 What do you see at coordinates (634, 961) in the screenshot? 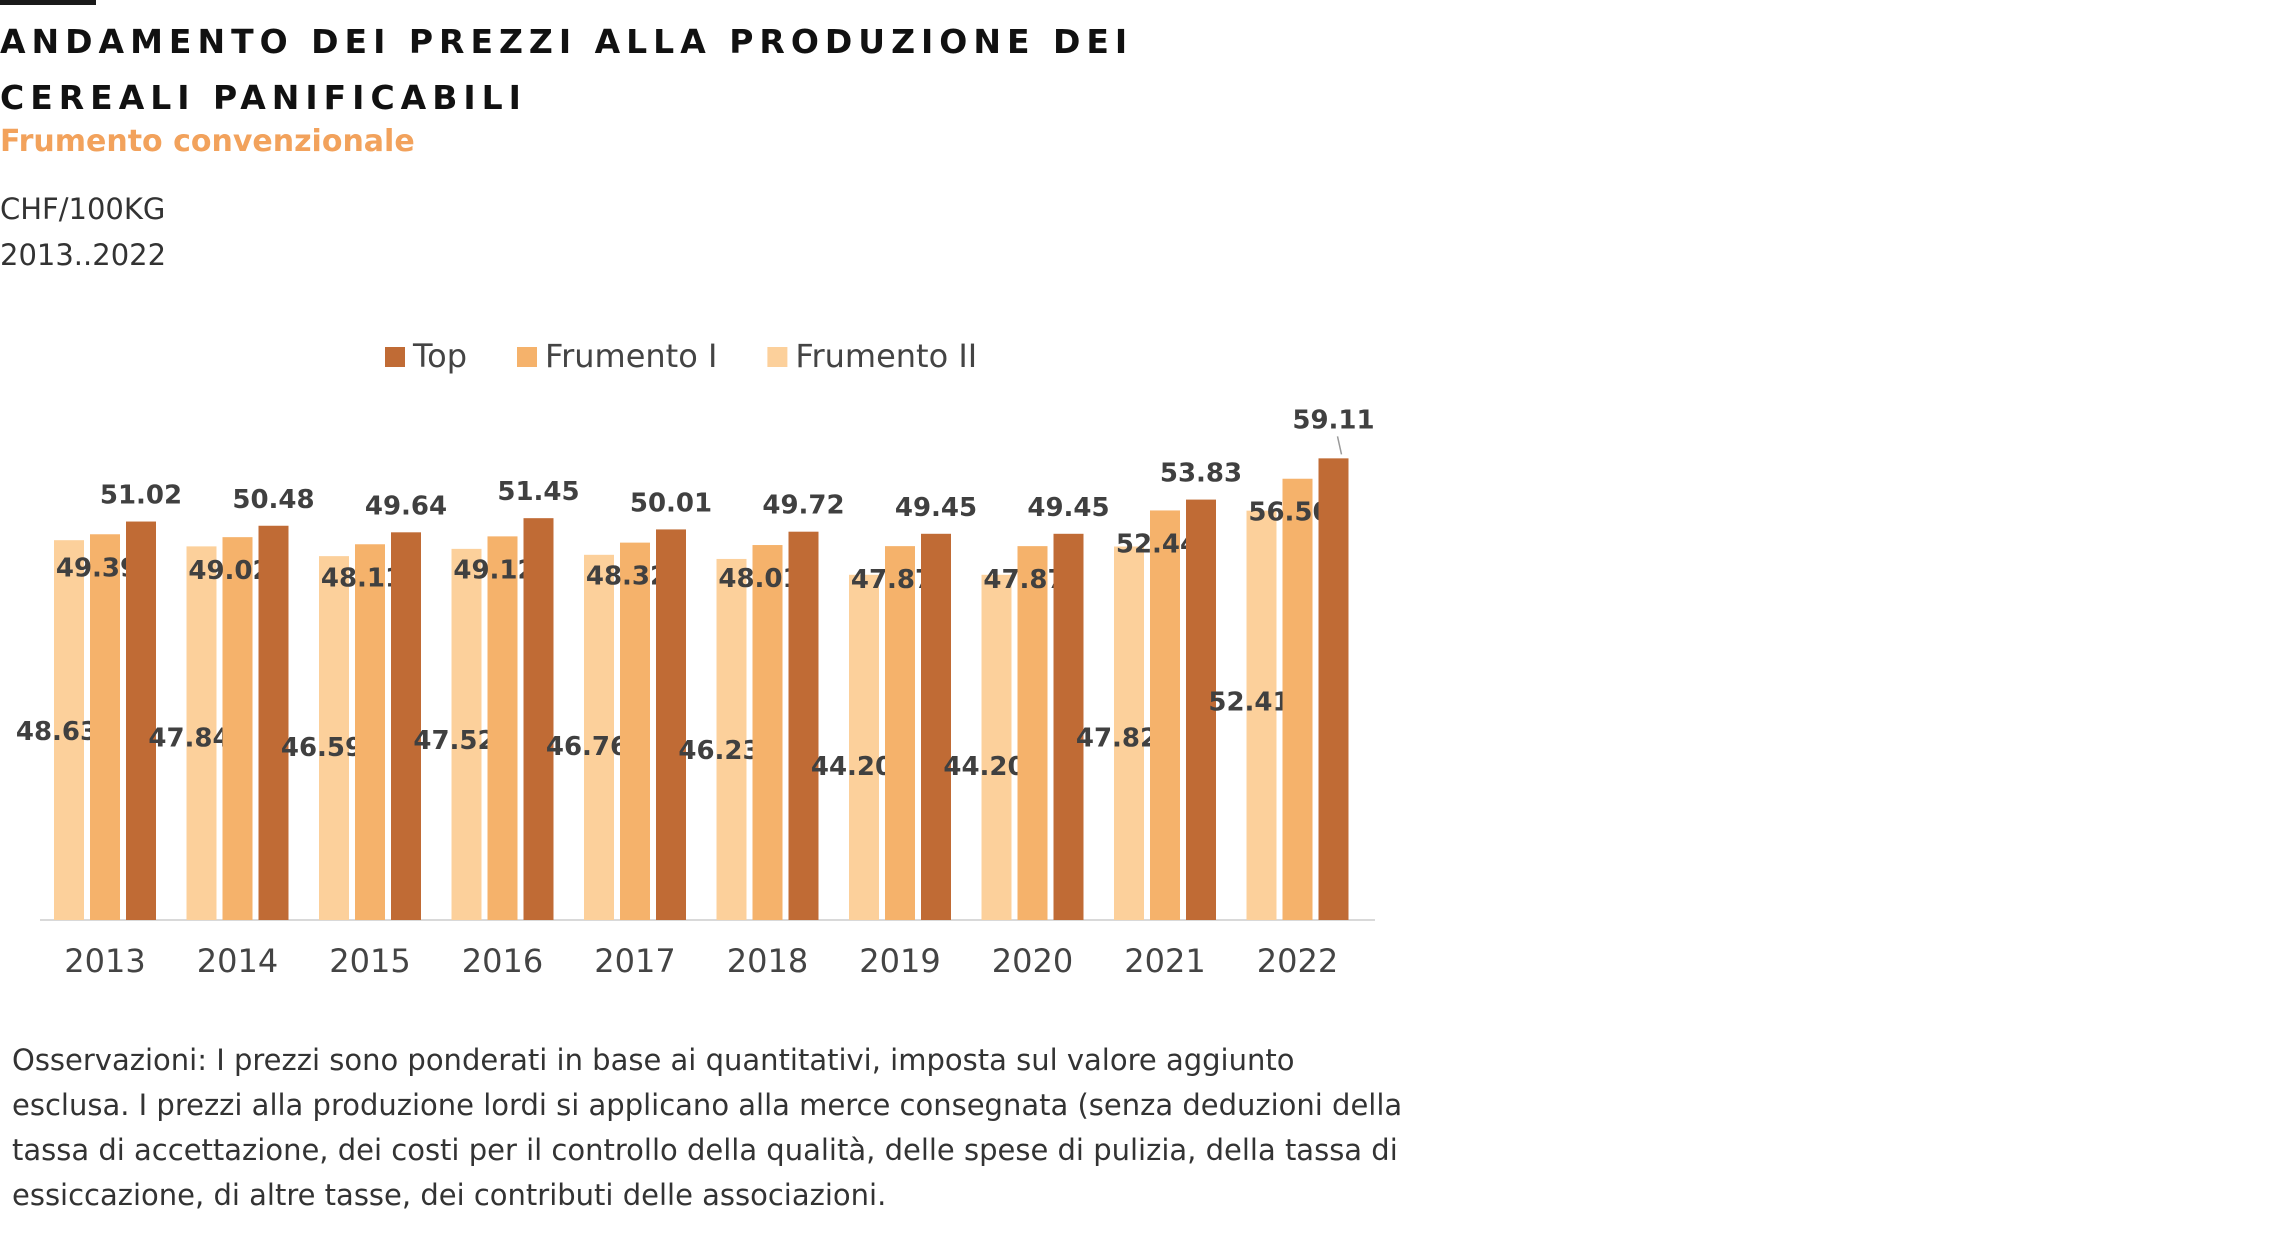
I see `x-tick-label-2017: 2017` at bounding box center [634, 961].